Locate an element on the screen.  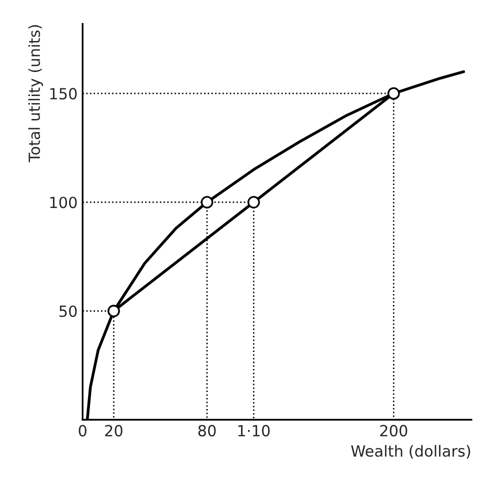
x-tick-label: 20 is located at coordinates (113, 430).